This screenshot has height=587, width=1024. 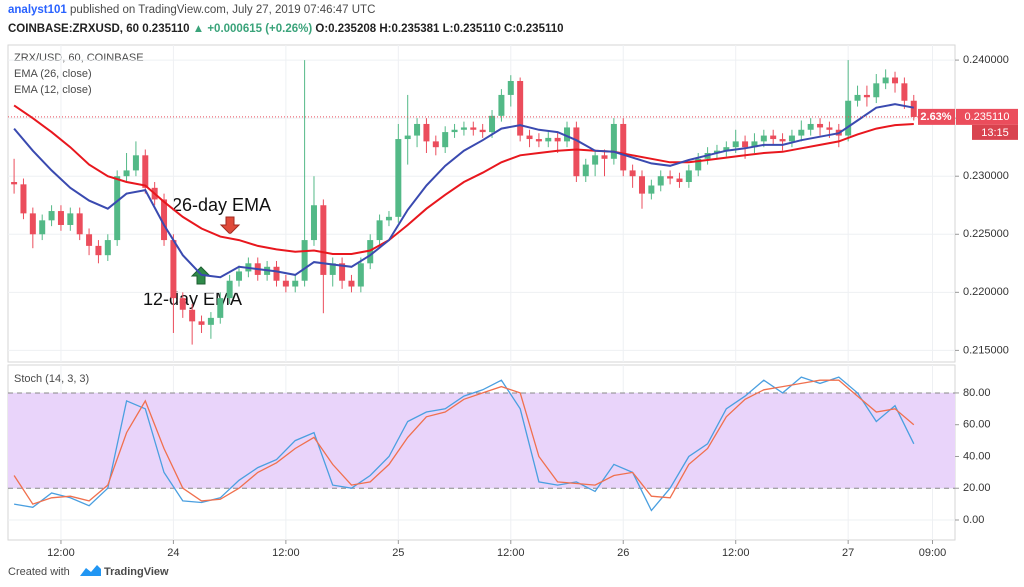 What do you see at coordinates (986, 176) in the screenshot?
I see `y-tick-label: 0.230000` at bounding box center [986, 176].